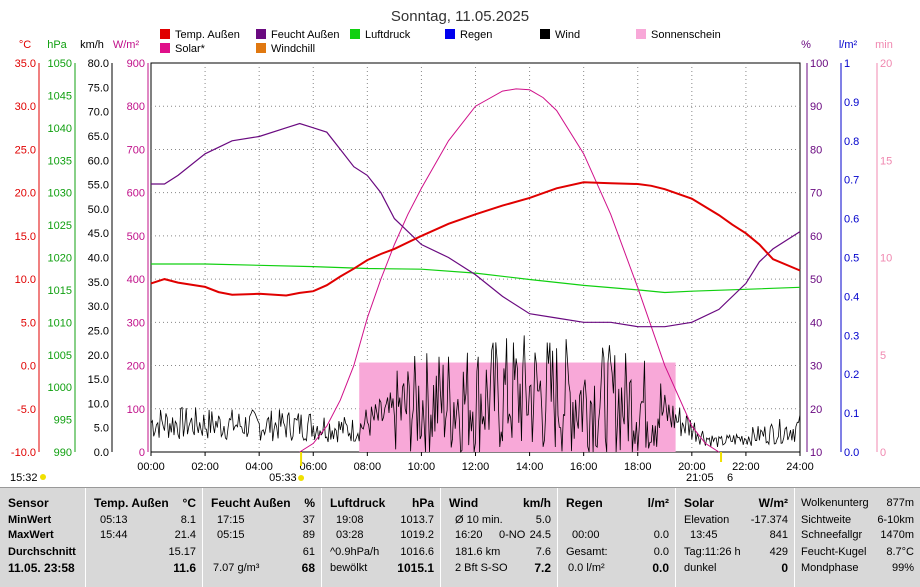  What do you see at coordinates (182, 552) in the screenshot?
I see `temp-avg-value: 15.17` at bounding box center [182, 552].